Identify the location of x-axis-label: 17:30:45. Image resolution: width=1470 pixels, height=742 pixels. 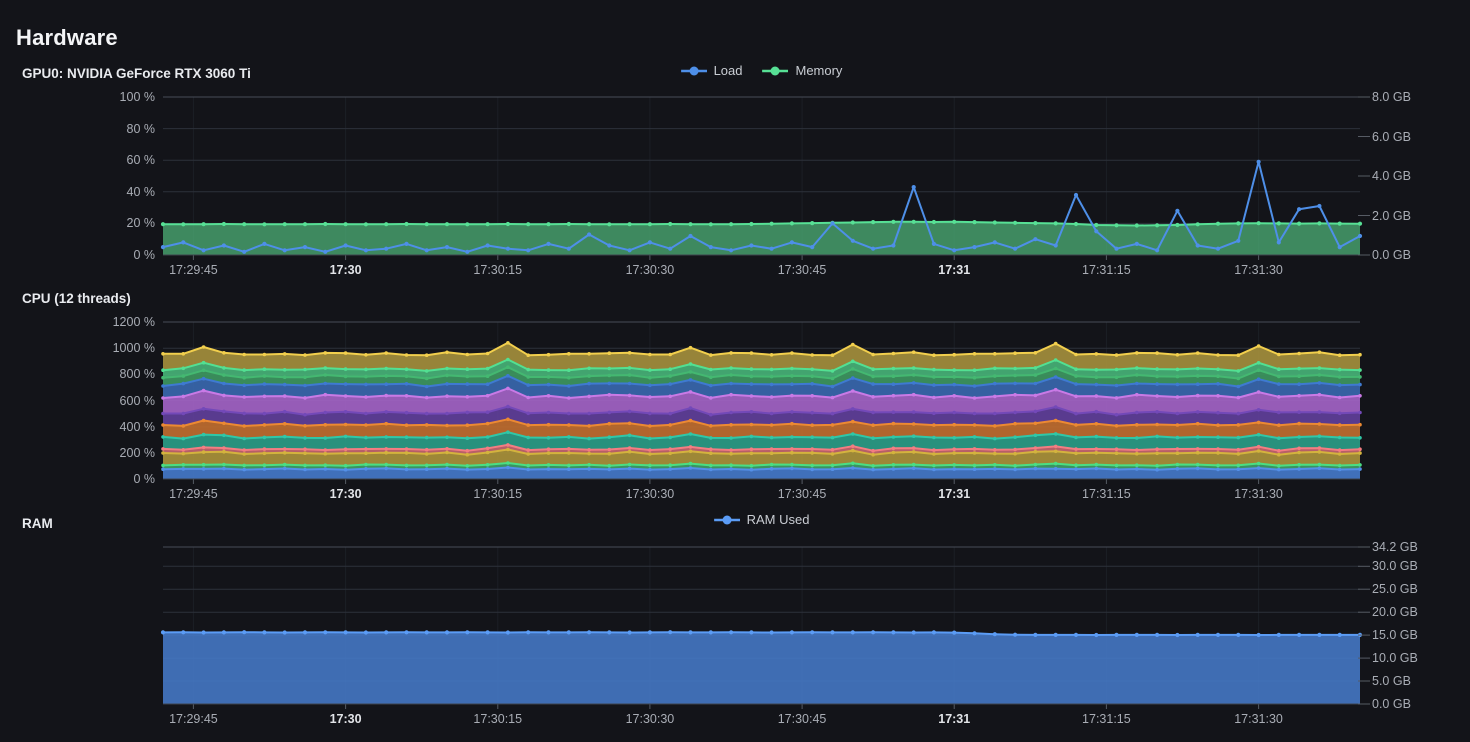
(802, 494).